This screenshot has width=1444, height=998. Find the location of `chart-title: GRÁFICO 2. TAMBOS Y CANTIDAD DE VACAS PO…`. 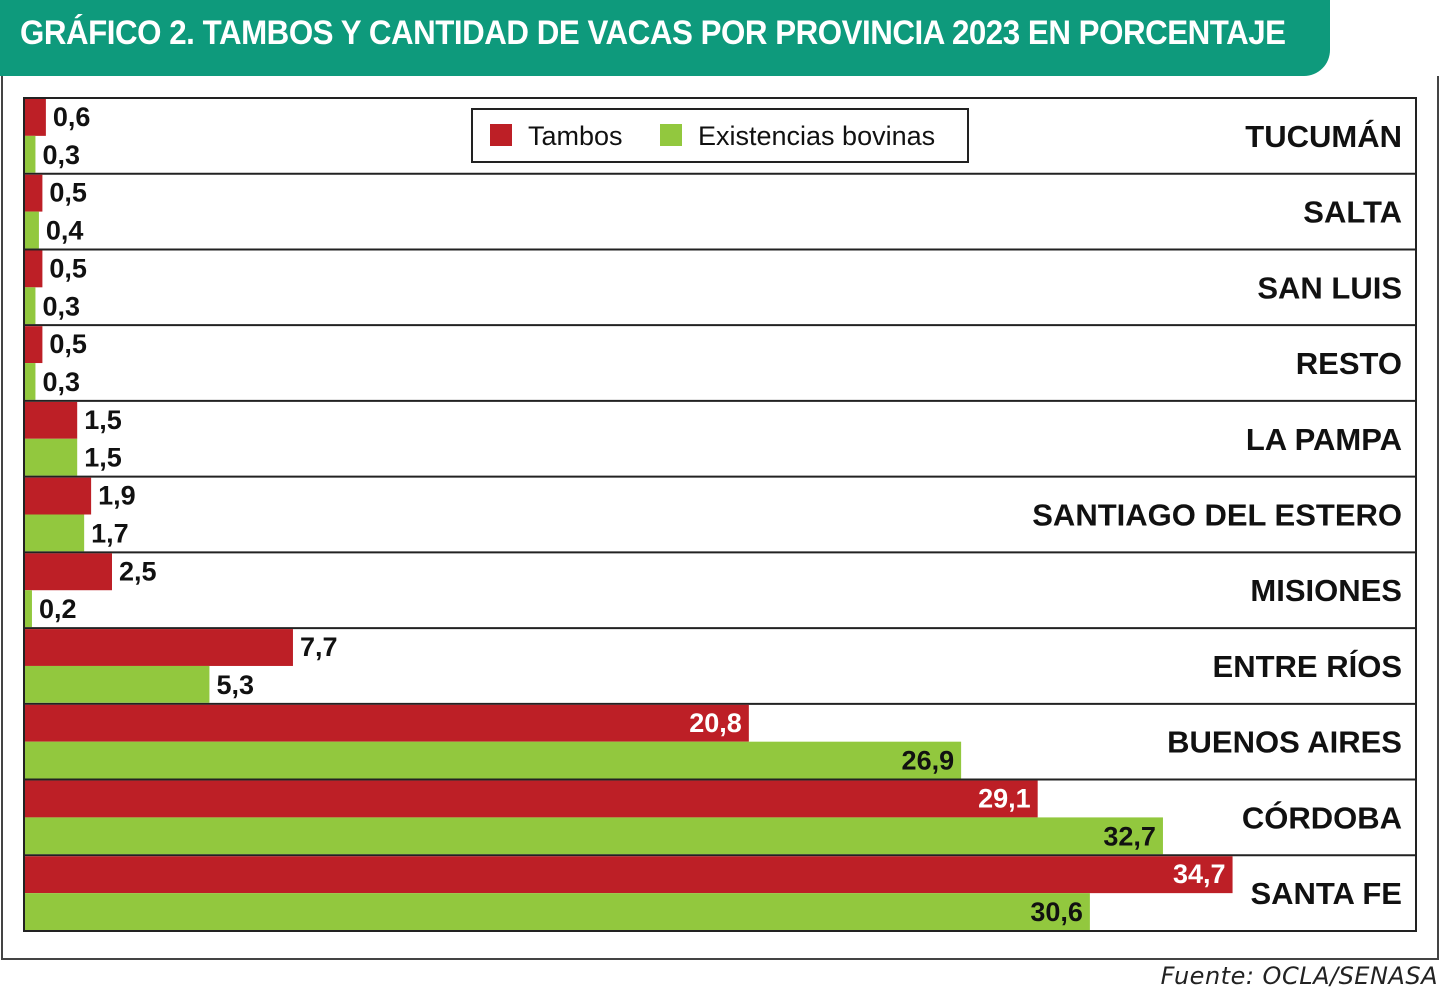

chart-title: GRÁFICO 2. TAMBOS Y CANTIDAD DE VACAS PO… is located at coordinates (653, 33).